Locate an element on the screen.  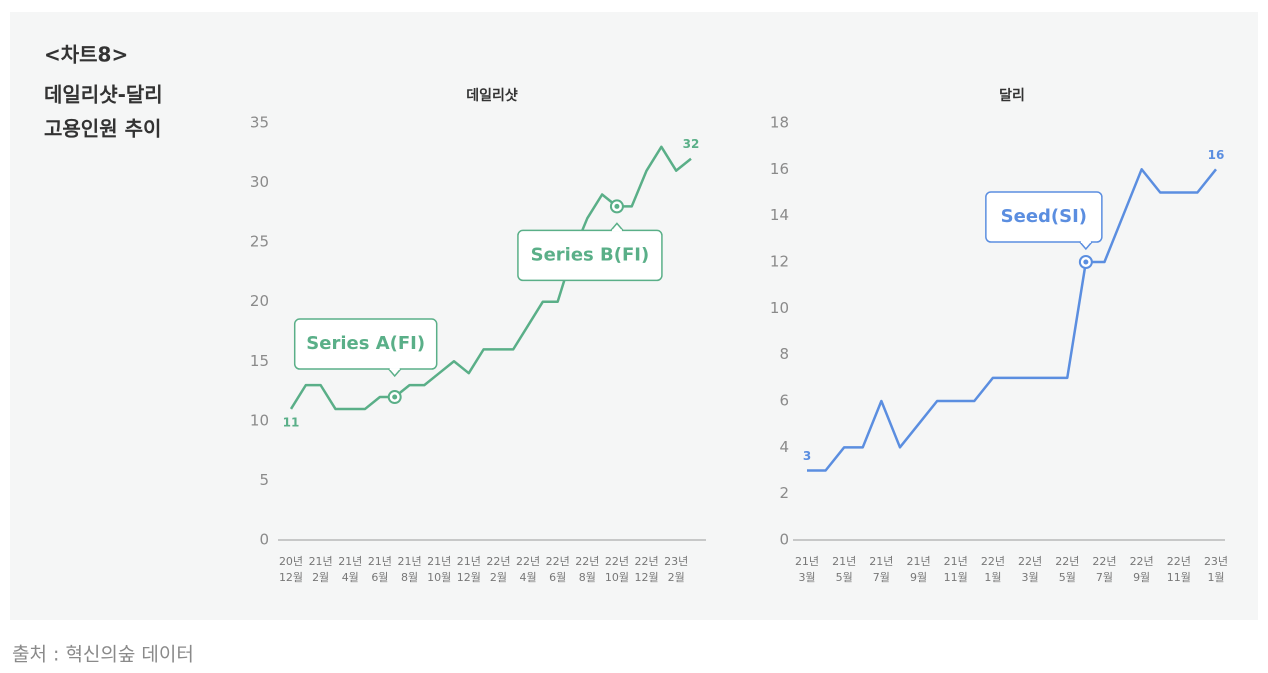
y-tick-label: 18 is located at coordinates (779, 123).